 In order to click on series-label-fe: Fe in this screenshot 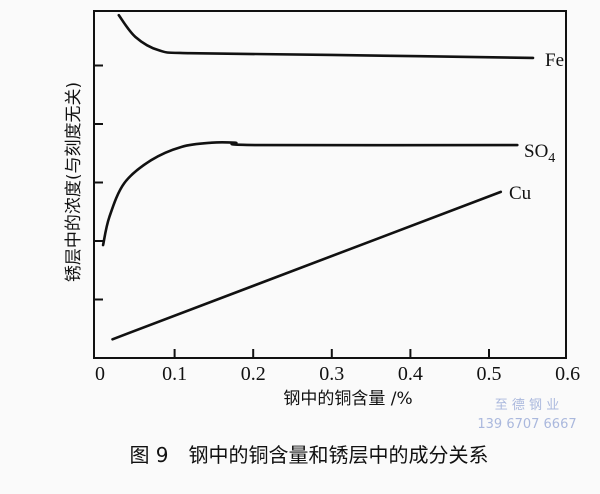, I will do `click(554, 60)`.